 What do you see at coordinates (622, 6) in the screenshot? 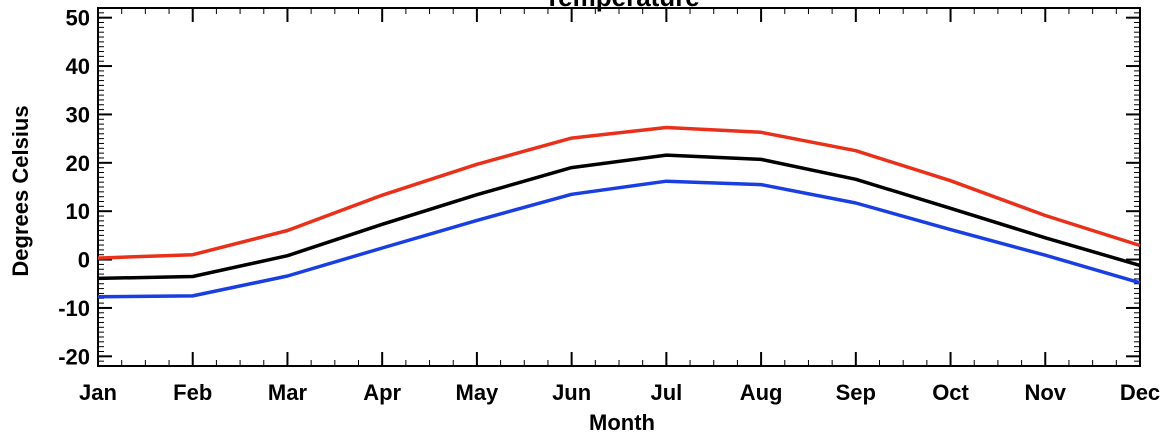
I see `chart-title: Temperature` at bounding box center [622, 6].